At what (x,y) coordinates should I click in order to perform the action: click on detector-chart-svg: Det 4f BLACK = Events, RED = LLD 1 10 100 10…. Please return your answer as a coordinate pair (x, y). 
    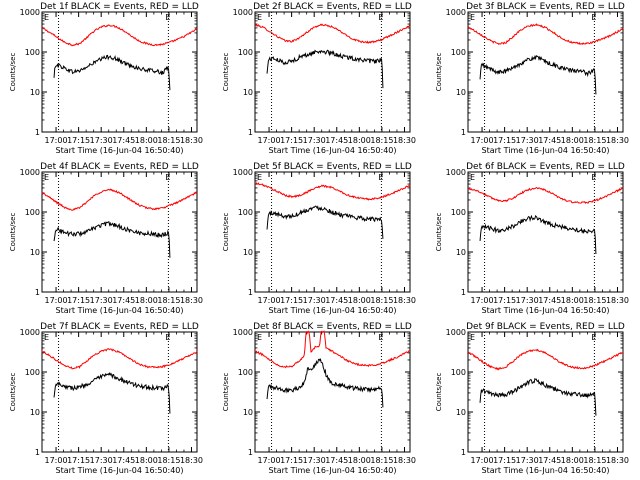
    Looking at the image, I should click on (106, 238).